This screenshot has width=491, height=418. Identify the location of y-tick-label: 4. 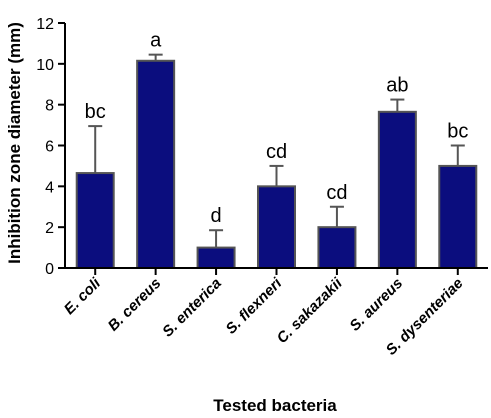
(49, 187).